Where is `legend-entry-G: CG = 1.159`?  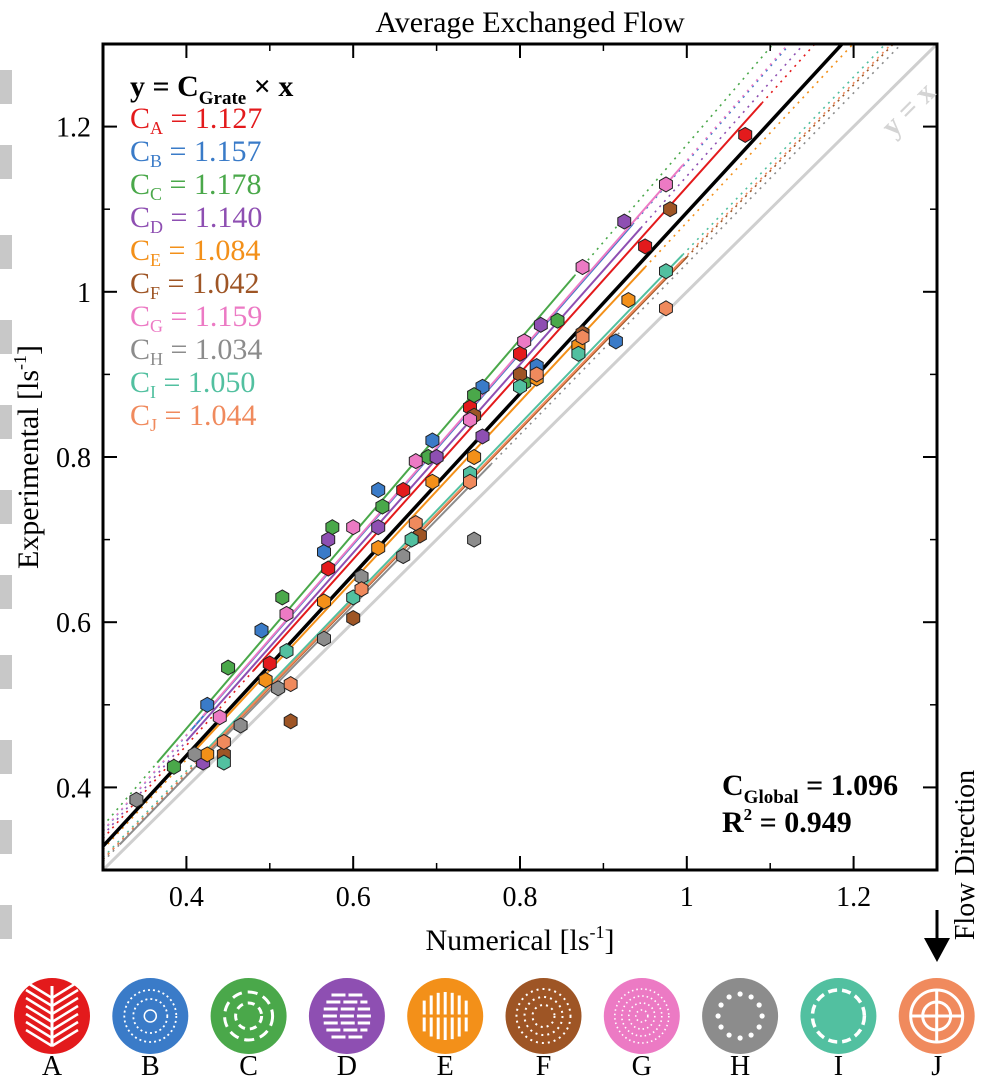 legend-entry-G: CG = 1.159 is located at coordinates (196, 318).